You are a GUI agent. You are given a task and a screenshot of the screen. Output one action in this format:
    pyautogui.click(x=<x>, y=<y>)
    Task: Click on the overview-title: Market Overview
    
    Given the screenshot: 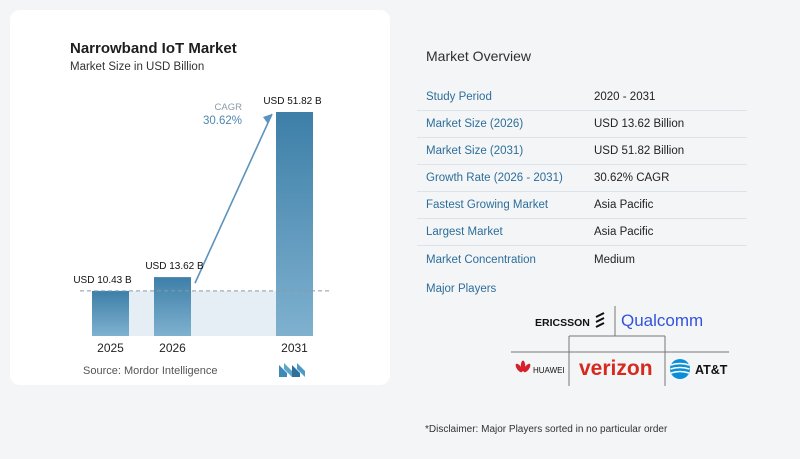 What is the action you would take?
    pyautogui.click(x=479, y=56)
    